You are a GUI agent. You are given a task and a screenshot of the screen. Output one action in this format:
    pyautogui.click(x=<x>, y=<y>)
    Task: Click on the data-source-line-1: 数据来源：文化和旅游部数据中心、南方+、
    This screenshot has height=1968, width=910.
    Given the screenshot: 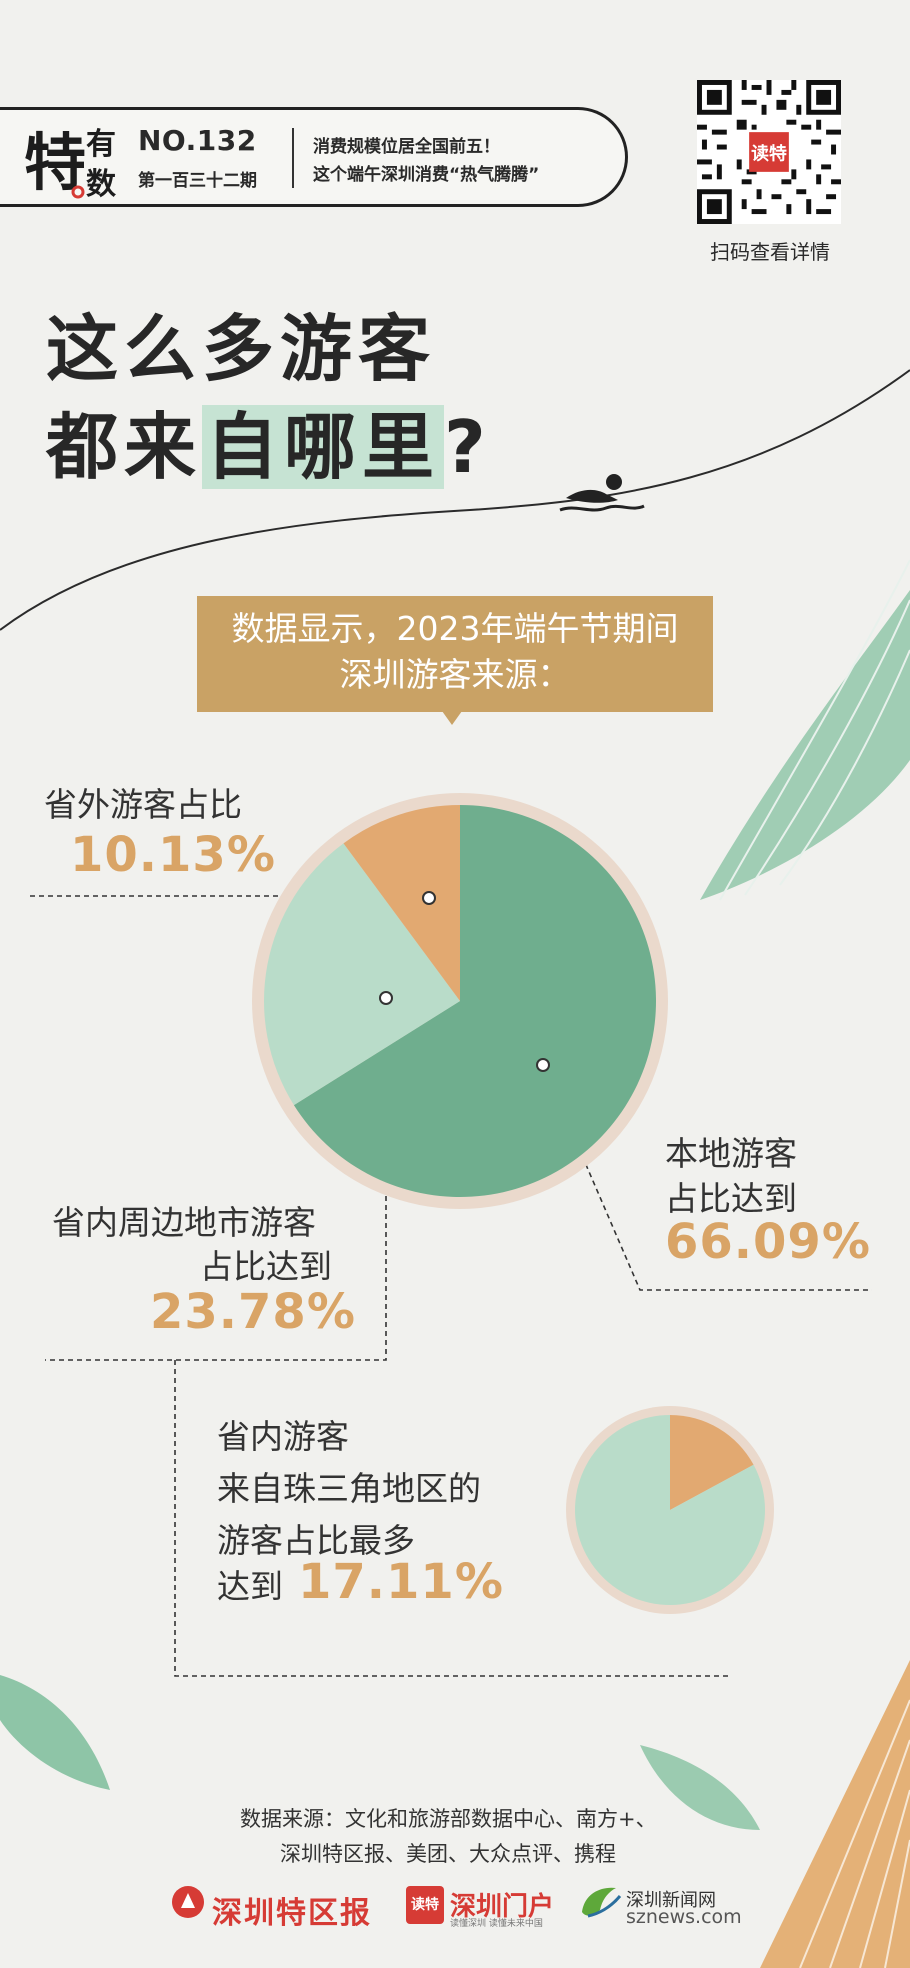 What is the action you would take?
    pyautogui.click(x=448, y=1819)
    